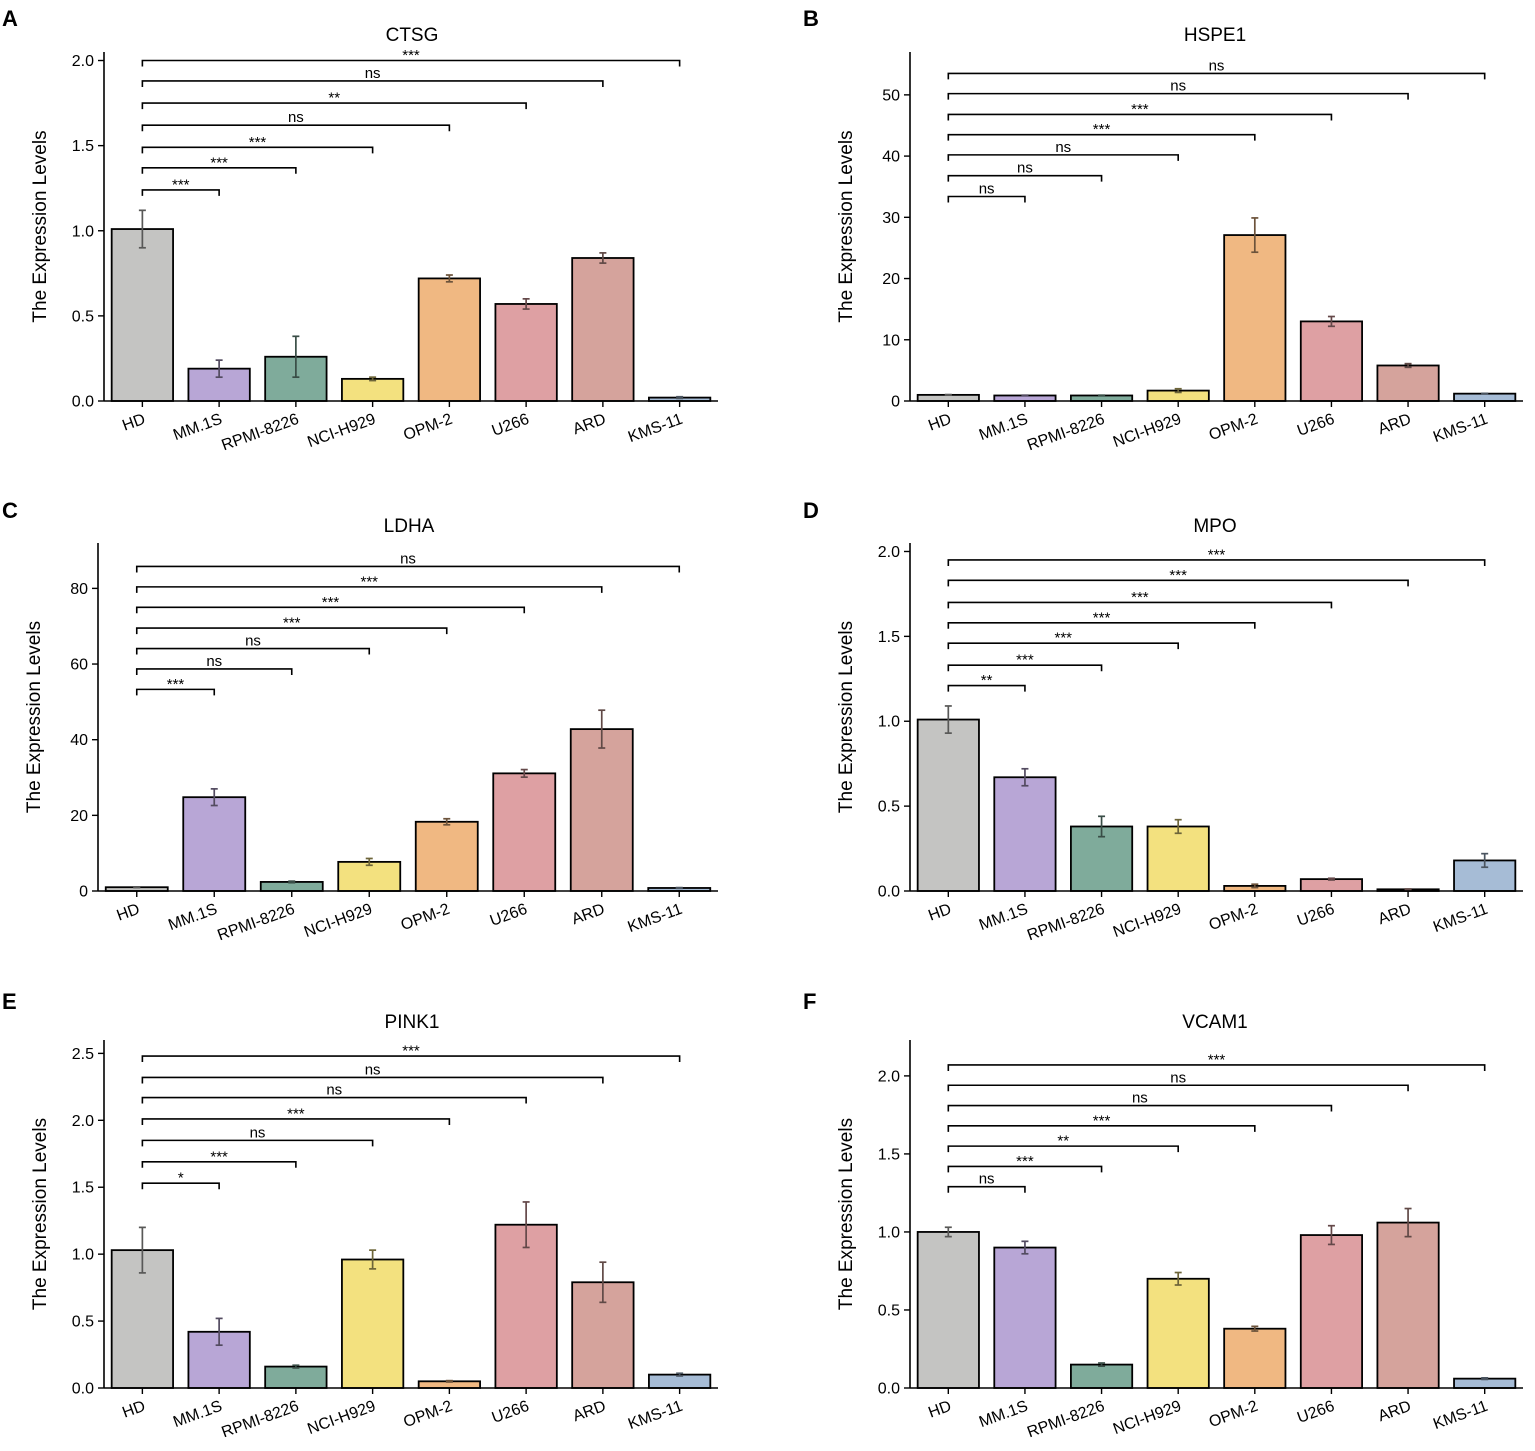  What do you see at coordinates (79, 816) in the screenshot?
I see `y-tick-label: 20` at bounding box center [79, 816].